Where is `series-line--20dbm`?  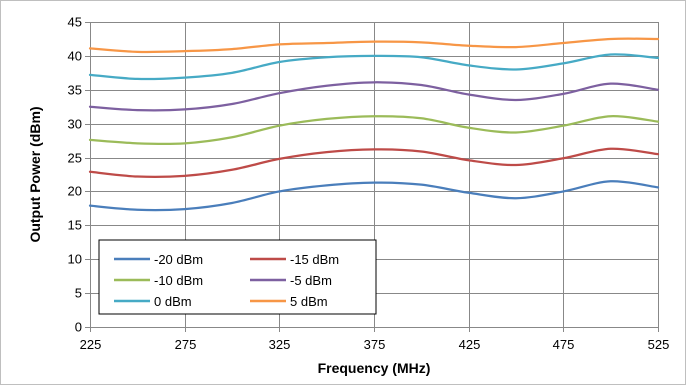 series-line--20dbm is located at coordinates (374, 196).